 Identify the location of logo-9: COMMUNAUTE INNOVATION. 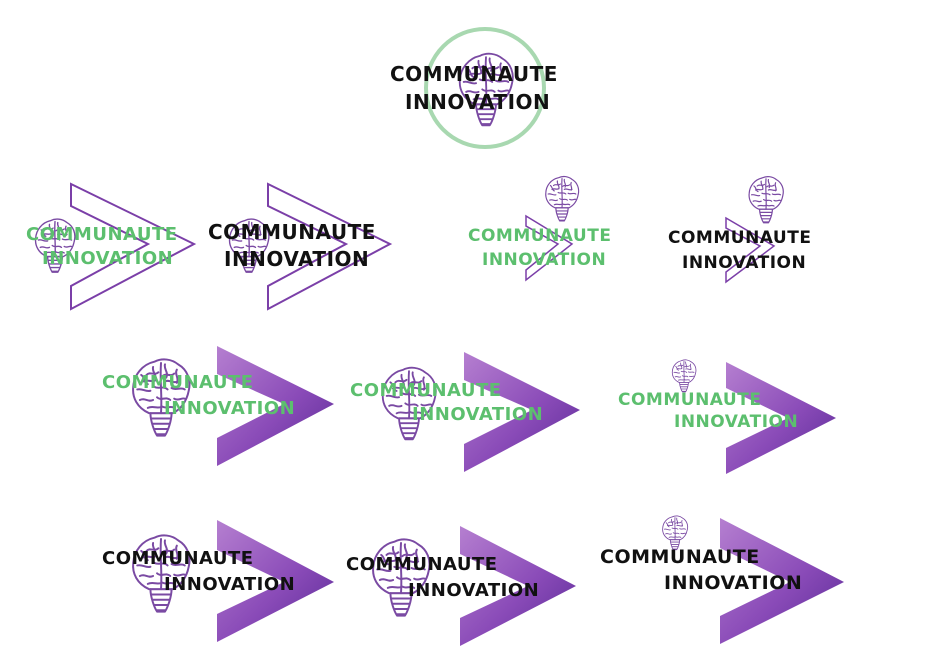
(218, 582).